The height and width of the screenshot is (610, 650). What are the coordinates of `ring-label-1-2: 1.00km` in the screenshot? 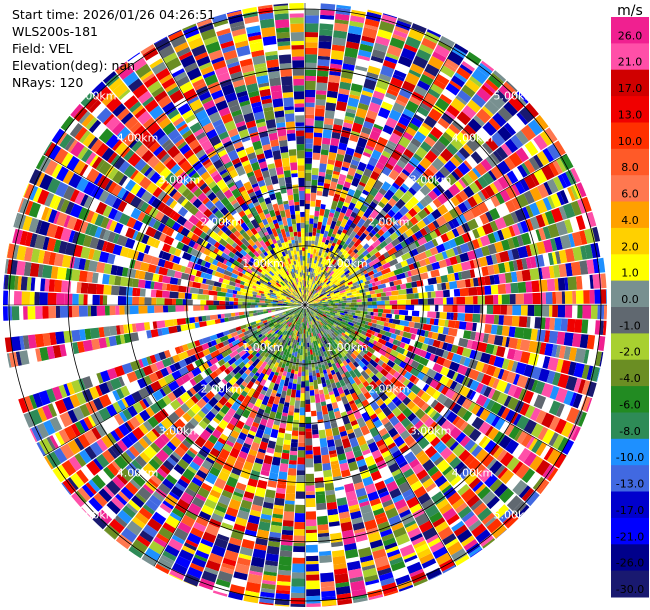 It's located at (347, 347).